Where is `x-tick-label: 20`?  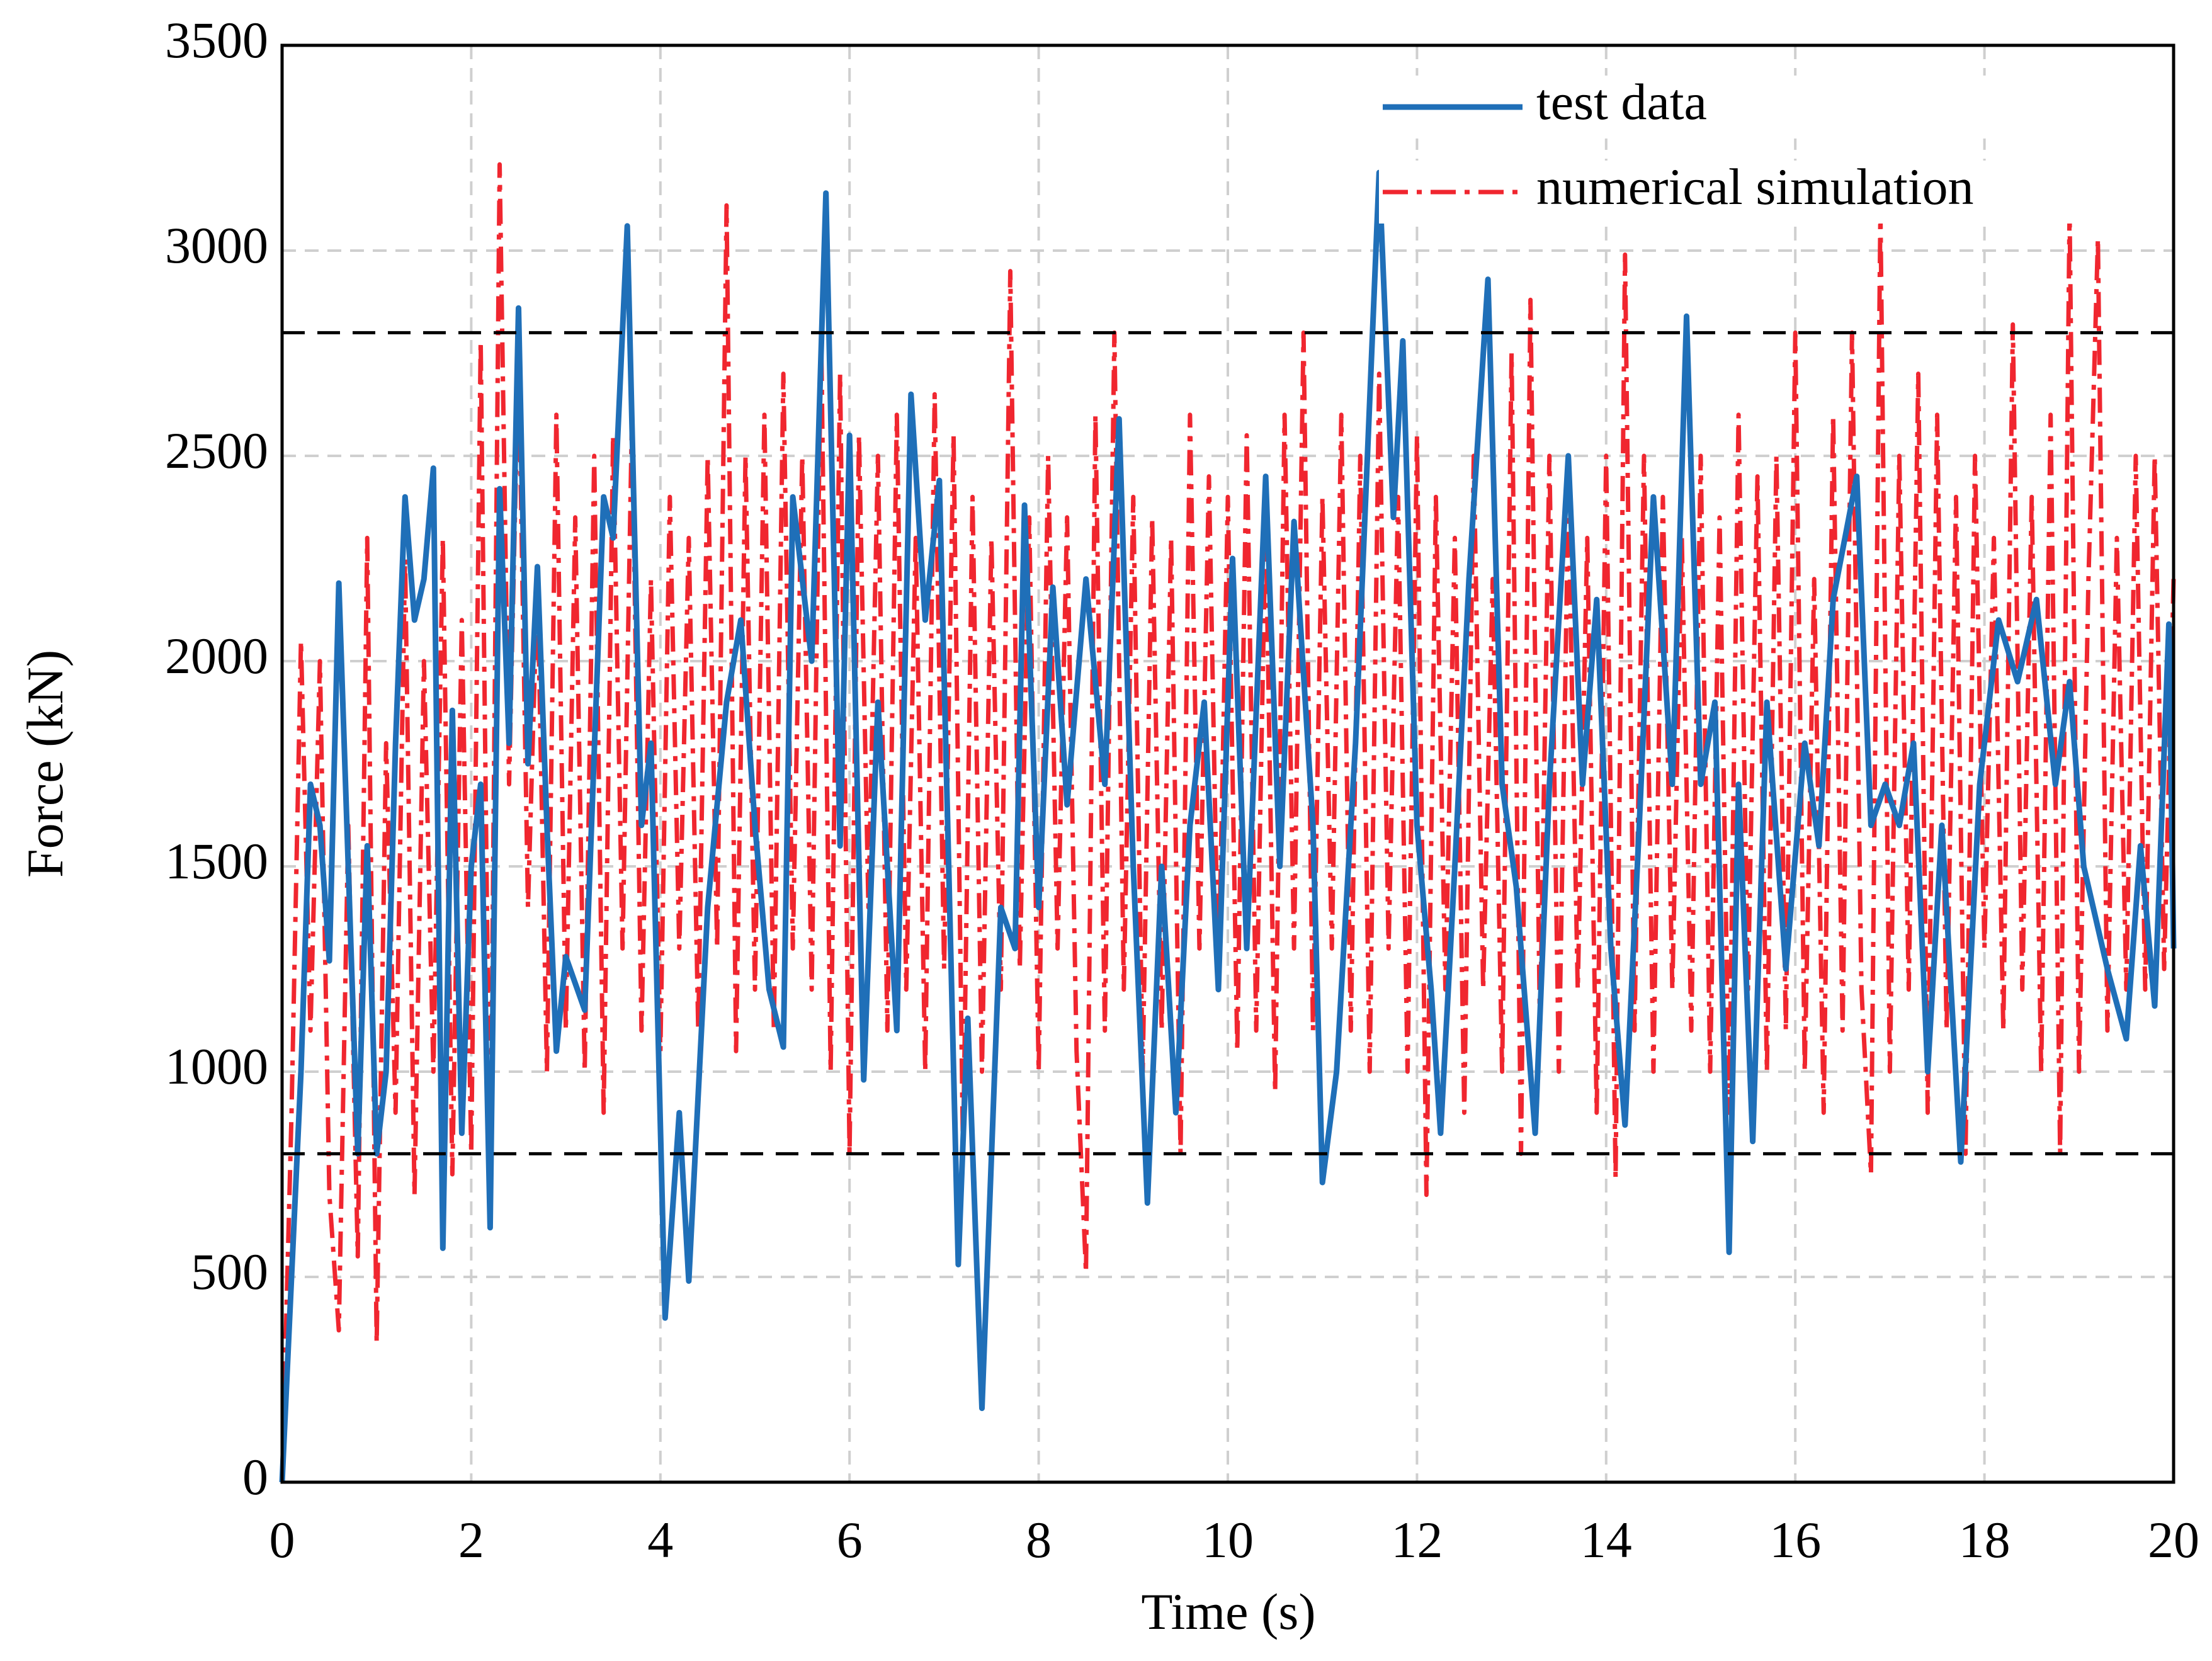
x-tick-label: 20 is located at coordinates (2173, 1539).